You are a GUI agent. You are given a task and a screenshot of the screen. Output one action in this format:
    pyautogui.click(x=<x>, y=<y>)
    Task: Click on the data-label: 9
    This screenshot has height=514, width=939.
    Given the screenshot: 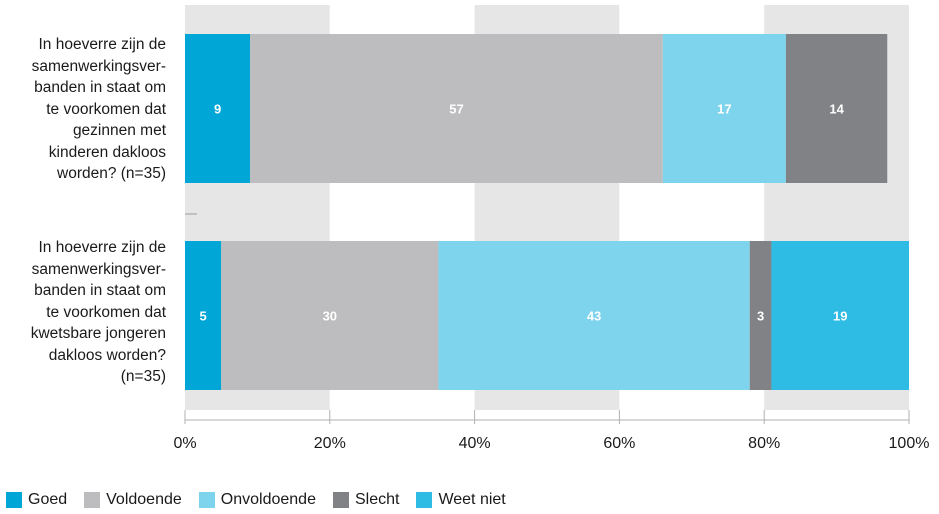 What is the action you would take?
    pyautogui.click(x=217, y=109)
    